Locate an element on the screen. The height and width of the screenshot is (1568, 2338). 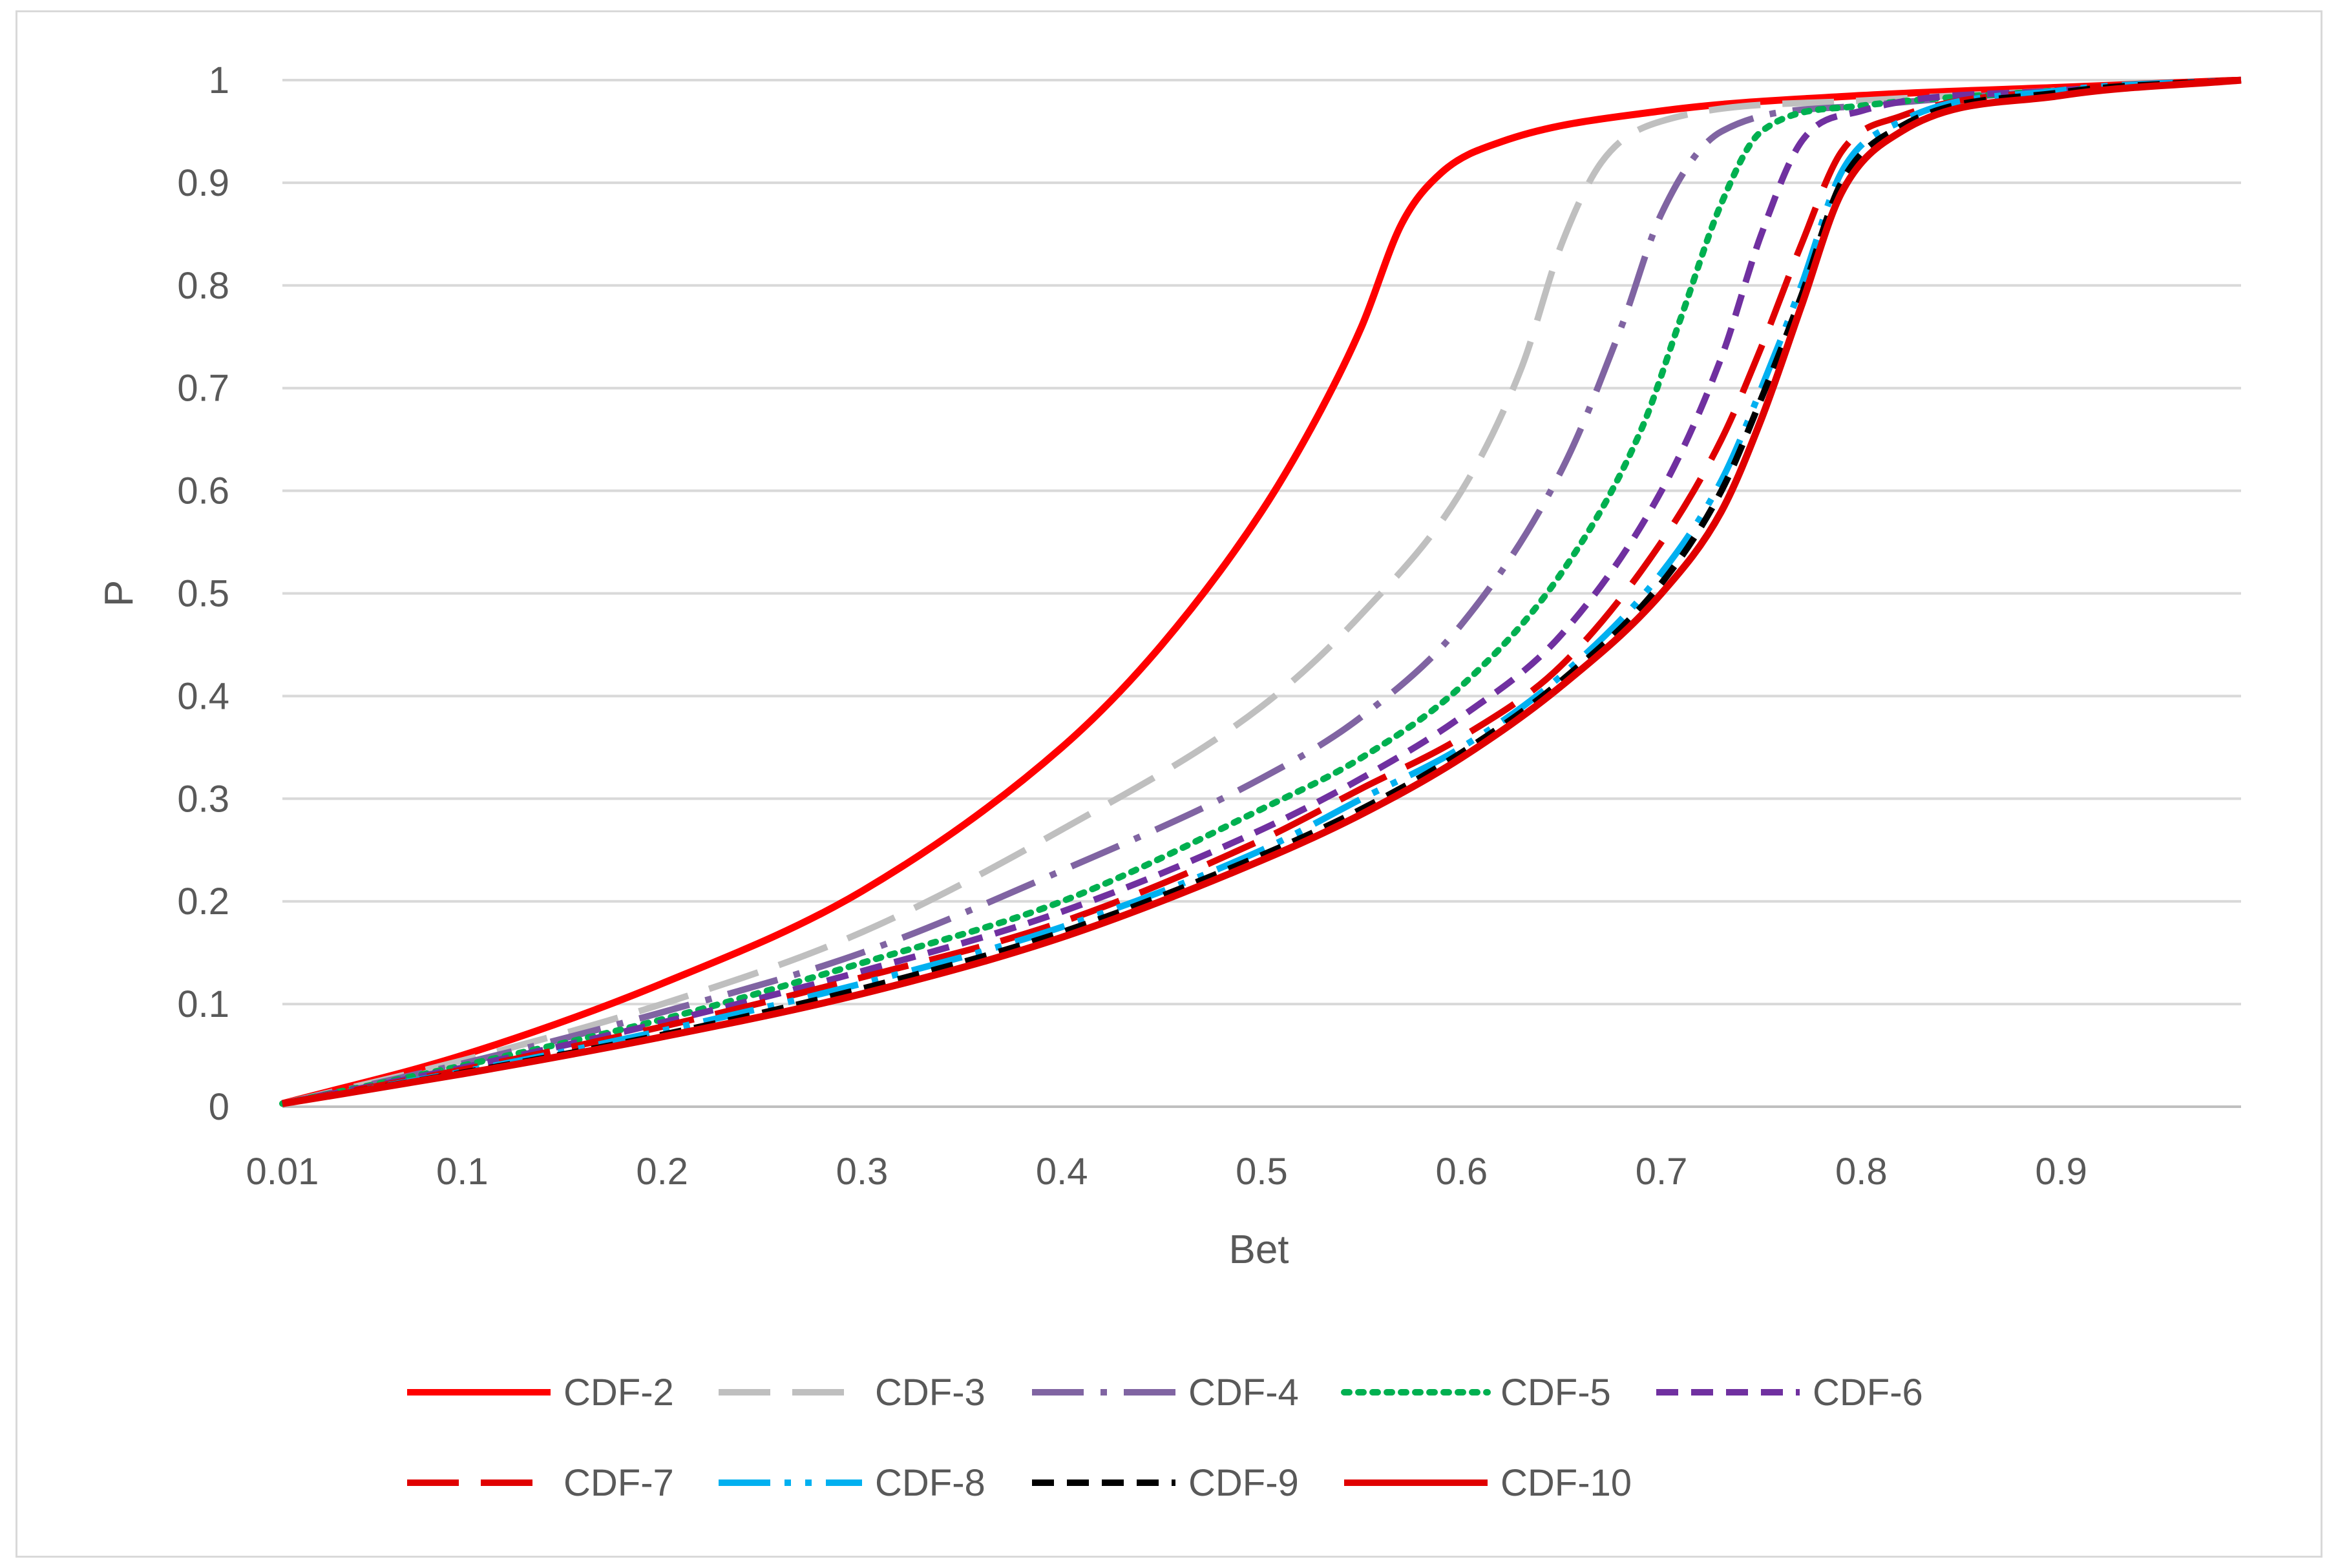
x-tick-label: 0.01 is located at coordinates (282, 1172).